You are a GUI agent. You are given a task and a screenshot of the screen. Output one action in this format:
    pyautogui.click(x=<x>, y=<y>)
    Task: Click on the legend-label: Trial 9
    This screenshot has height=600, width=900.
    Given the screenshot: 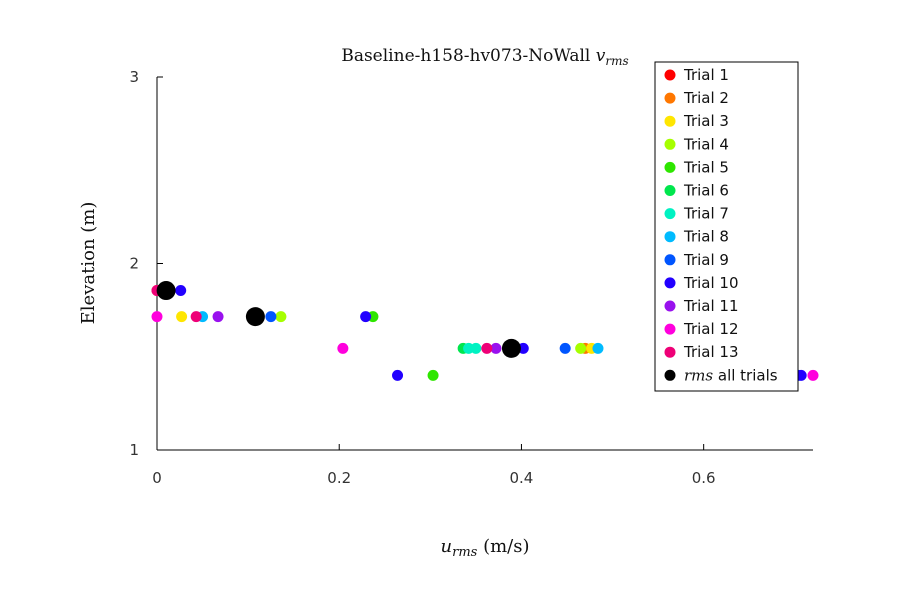 What is the action you would take?
    pyautogui.click(x=706, y=260)
    